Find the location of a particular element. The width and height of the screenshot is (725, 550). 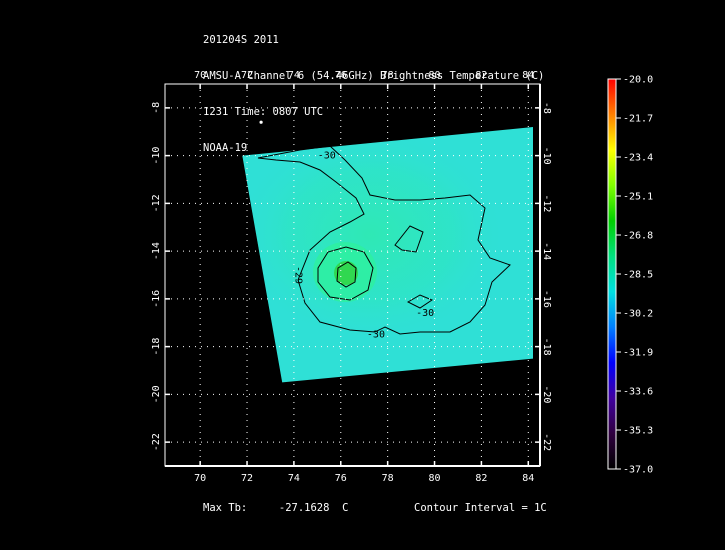

colorbar-label: -37.0 is located at coordinates (638, 470).